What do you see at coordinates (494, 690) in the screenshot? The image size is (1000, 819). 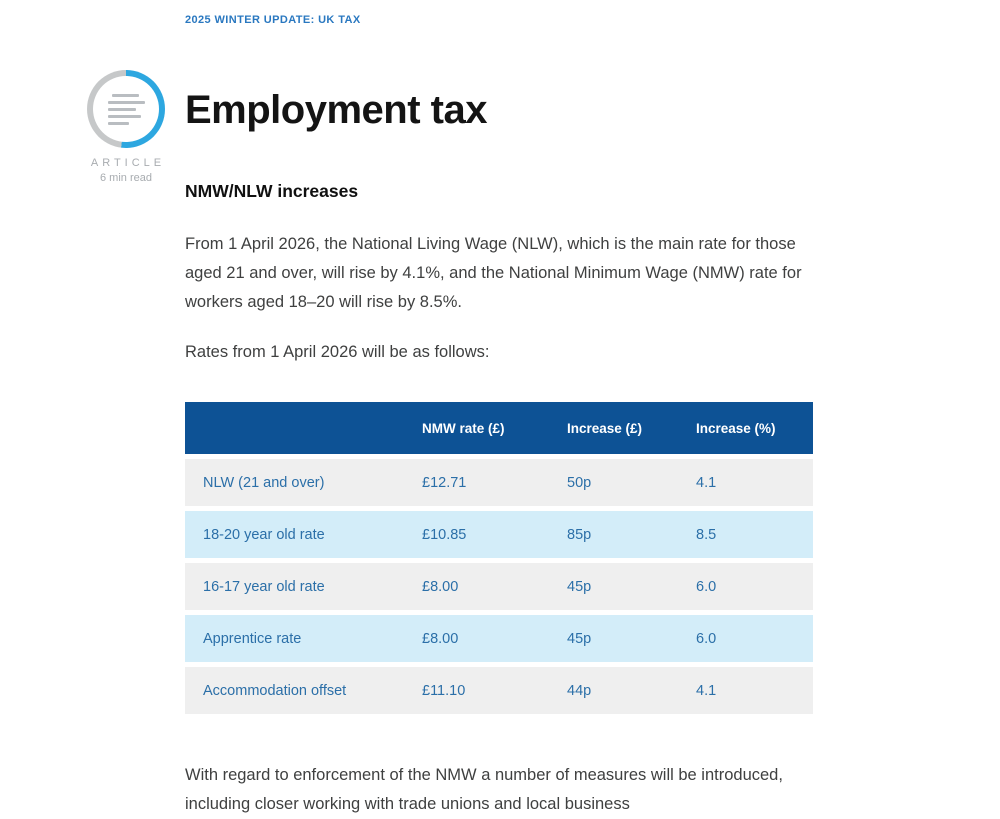 I see `cell-nmw-rate: £11.10` at bounding box center [494, 690].